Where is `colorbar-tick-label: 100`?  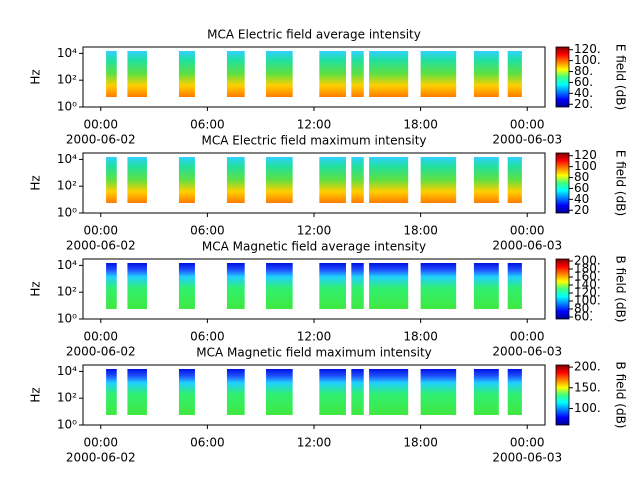
colorbar-tick-label: 100 is located at coordinates (585, 166).